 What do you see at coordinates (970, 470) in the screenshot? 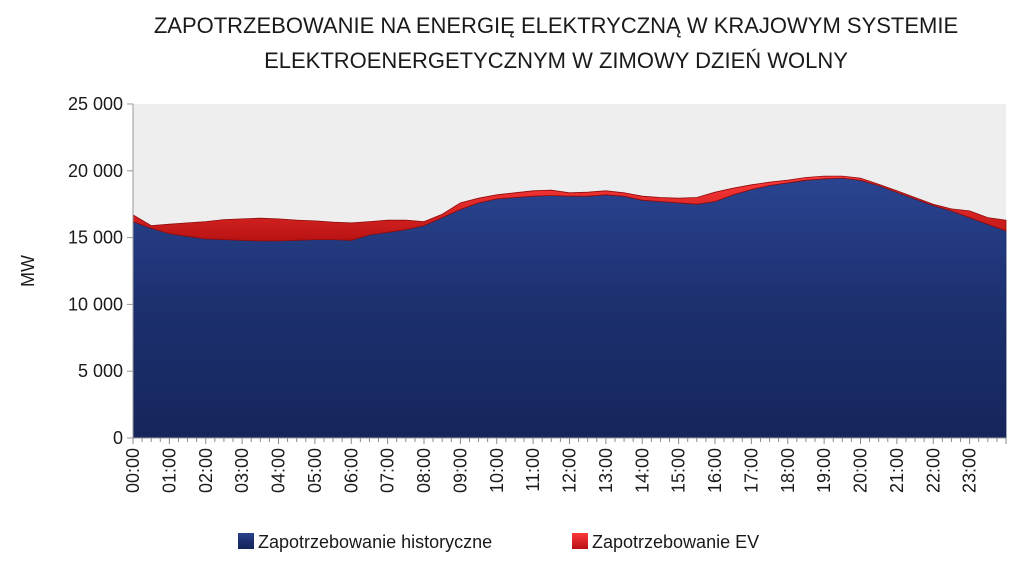
I see `x-tick-label: 23:00` at bounding box center [970, 470].